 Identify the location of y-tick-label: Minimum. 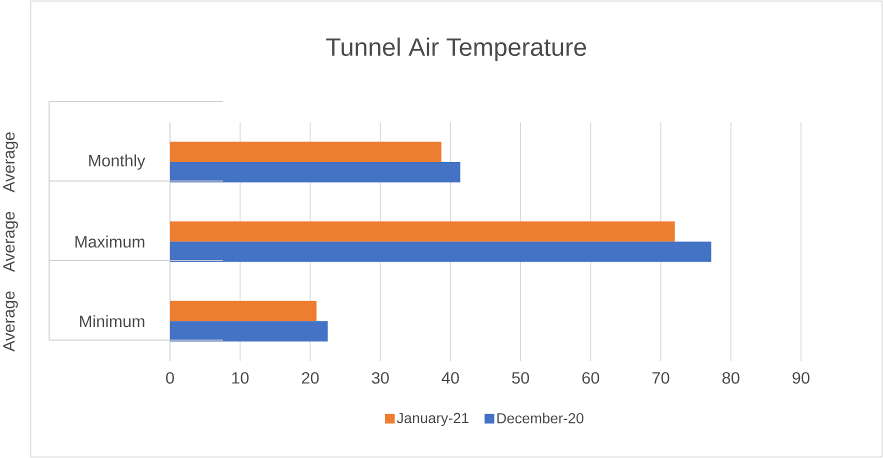
(112, 321).